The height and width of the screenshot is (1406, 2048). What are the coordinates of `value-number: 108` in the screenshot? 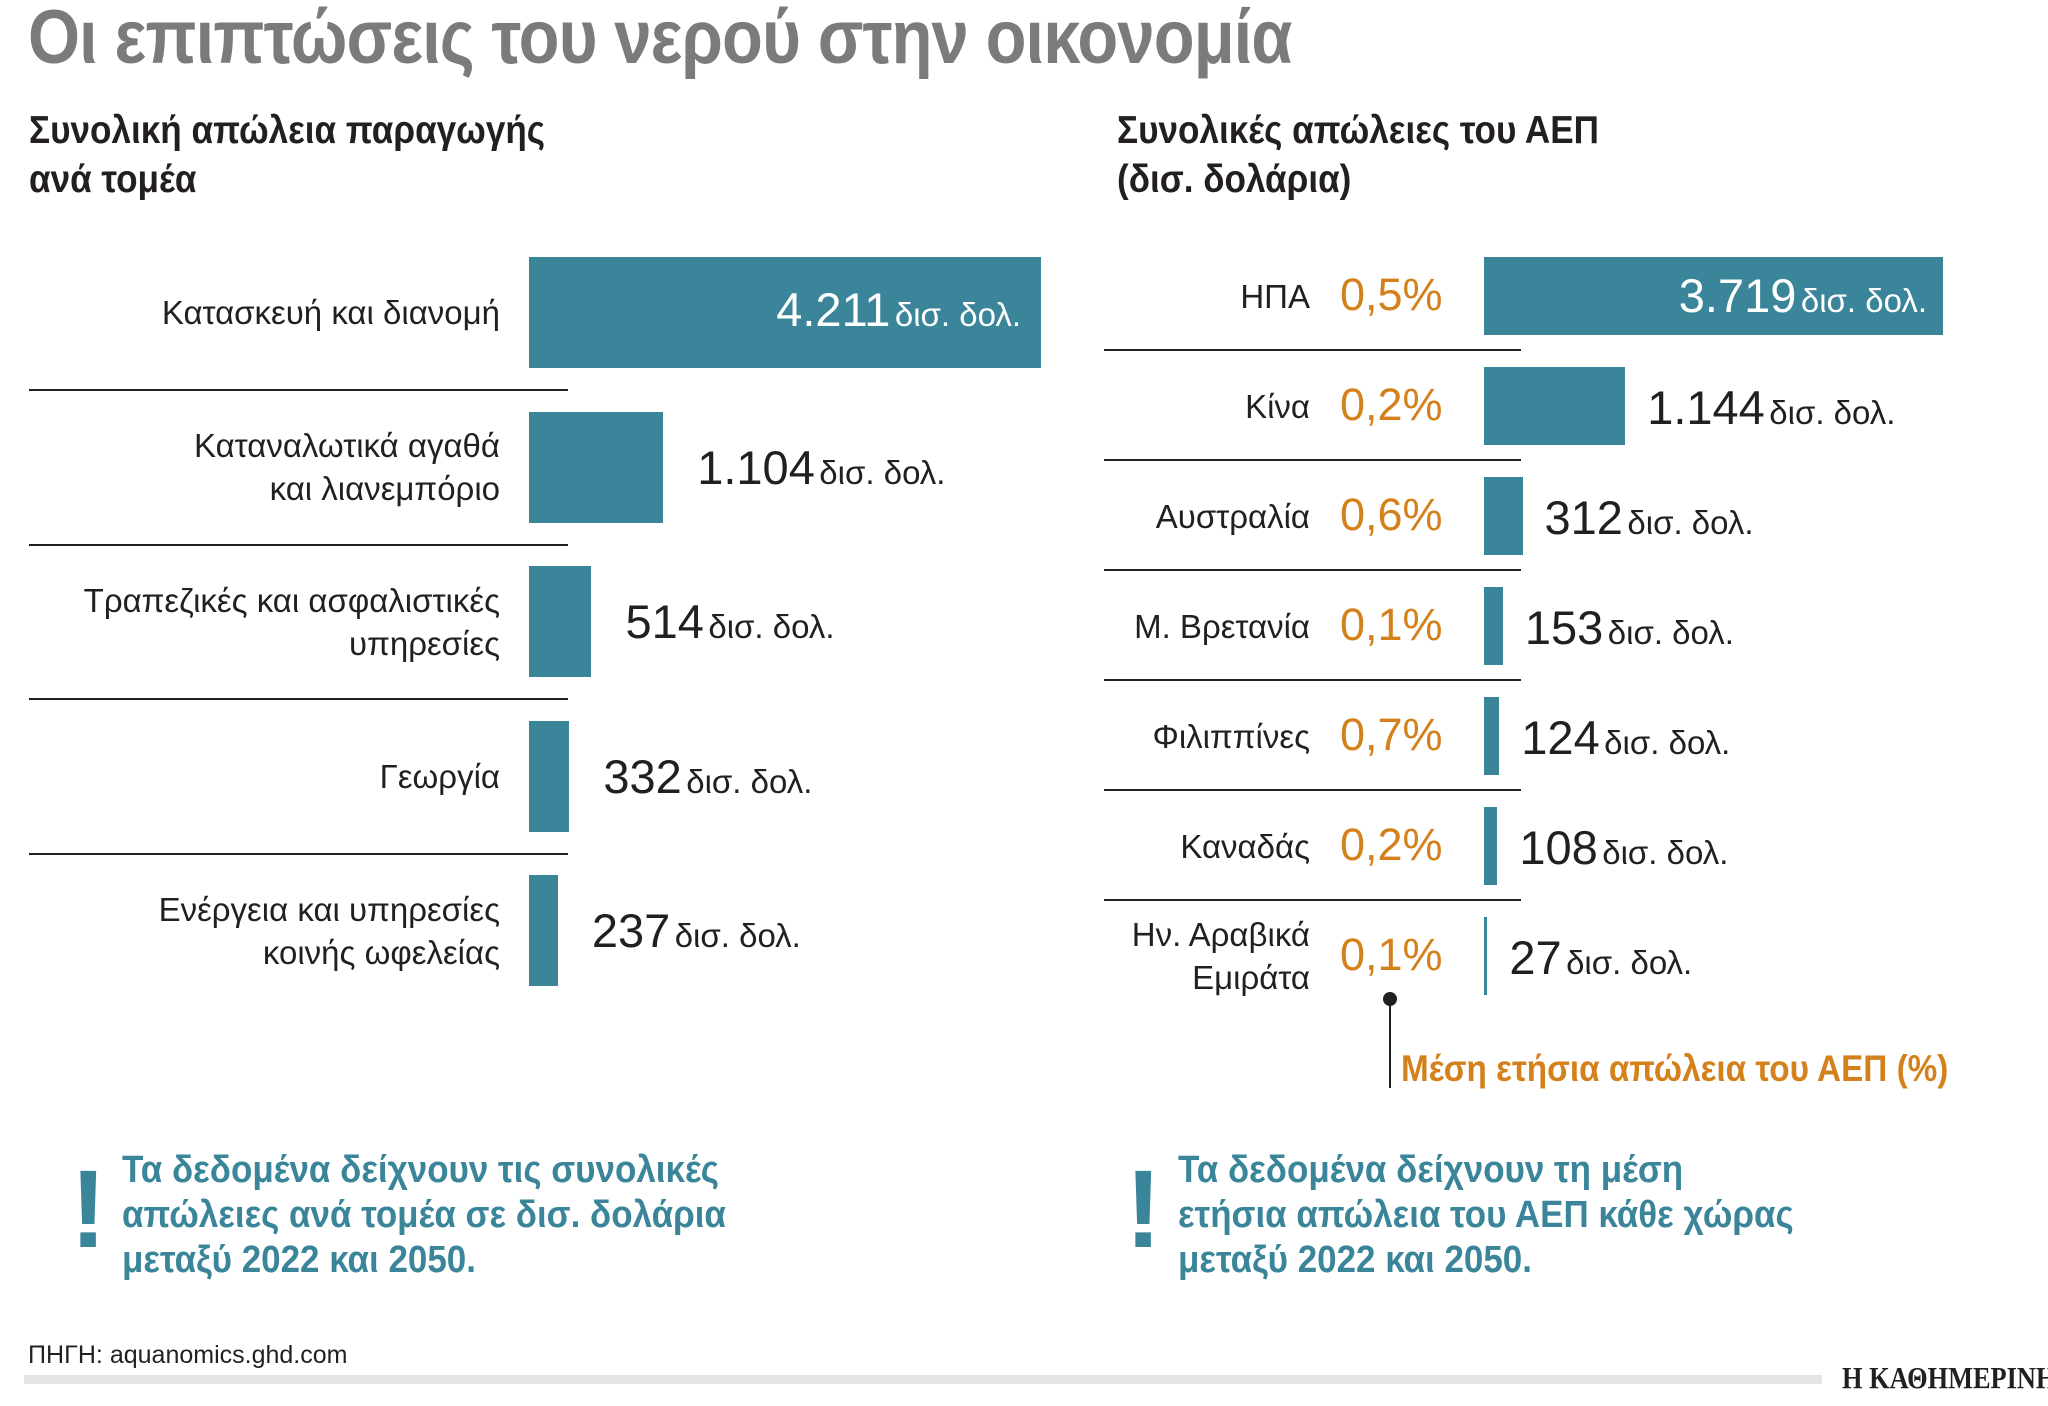 It's located at (1558, 847).